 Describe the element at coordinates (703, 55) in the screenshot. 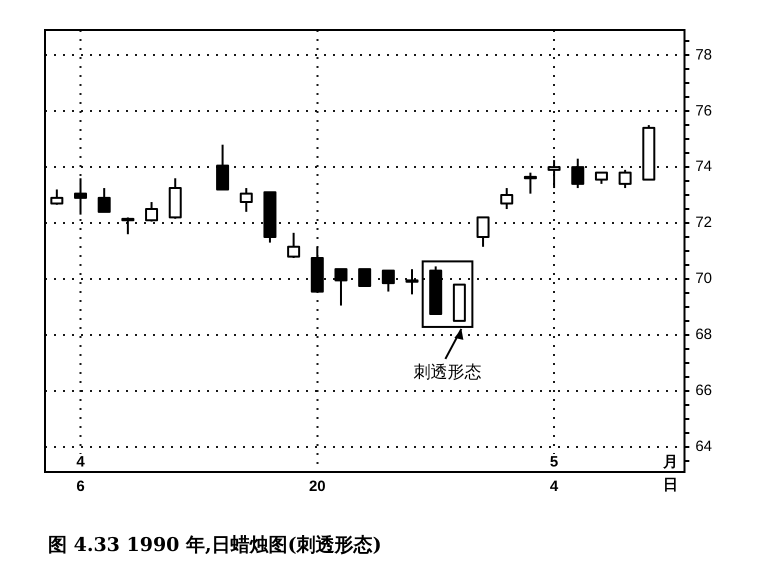

I see `y-tick-label: 78` at that location.